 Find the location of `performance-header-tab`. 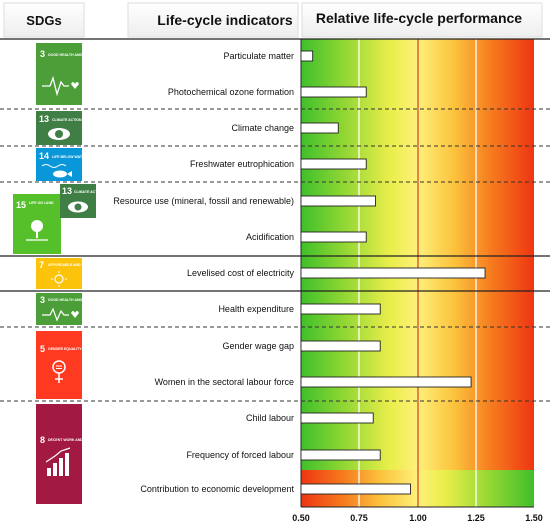

performance-header-tab is located at coordinates (422, 20).